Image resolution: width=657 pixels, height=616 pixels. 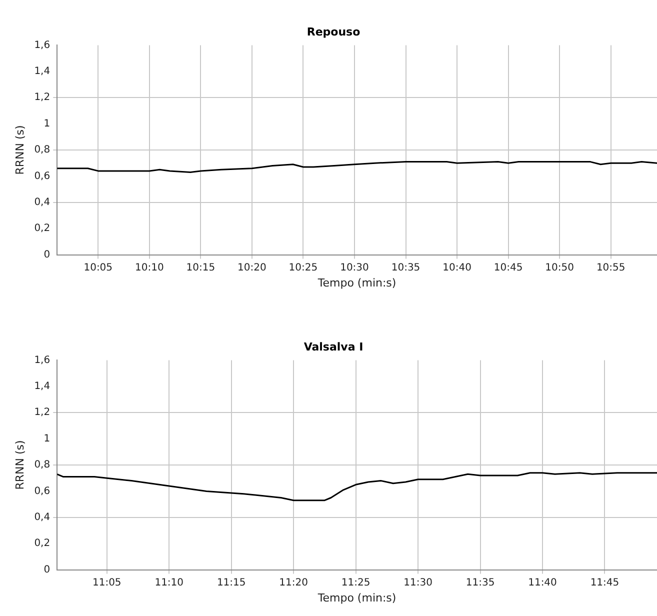 What do you see at coordinates (333, 31) in the screenshot?
I see `chart-title: Repouso` at bounding box center [333, 31].